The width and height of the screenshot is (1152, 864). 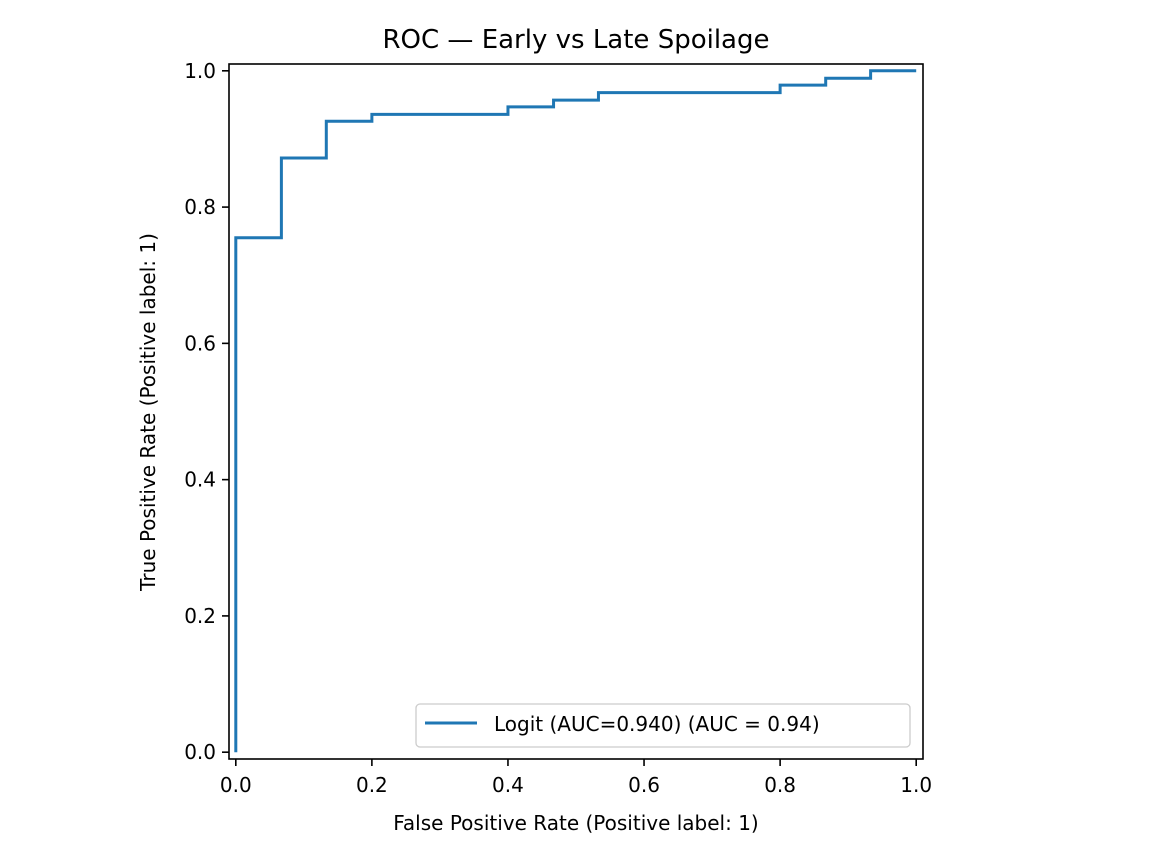 I want to click on y-axis-ticks: 0.0 0.2 0.4 0.6 0.8 1.0, so click(x=206, y=411).